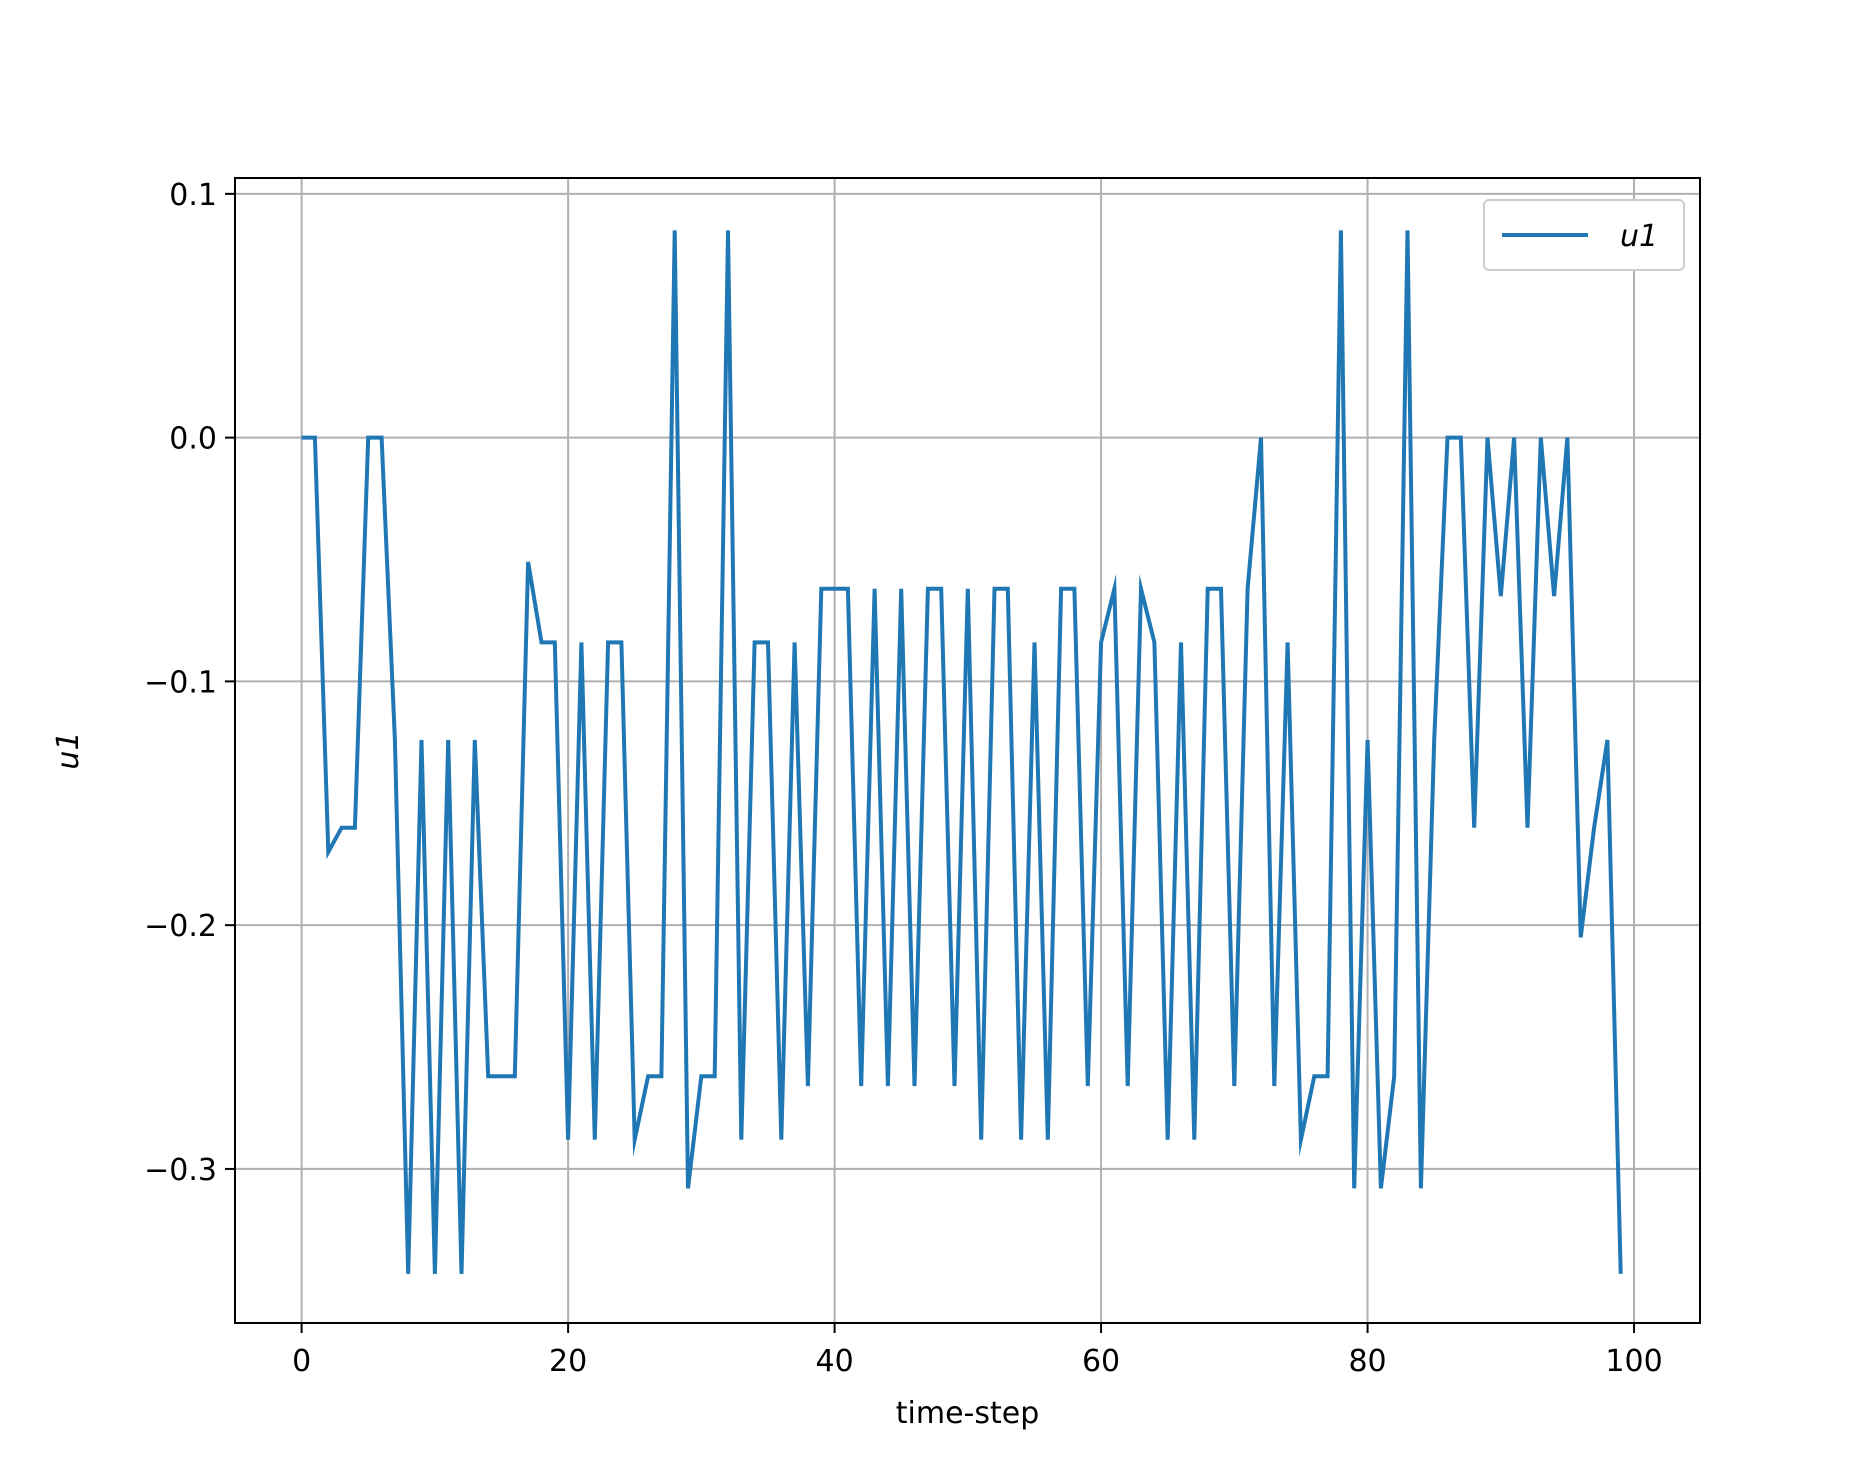 Image resolution: width=1867 pixels, height=1476 pixels. What do you see at coordinates (1367, 1361) in the screenshot?
I see `x-tick-label: 80` at bounding box center [1367, 1361].